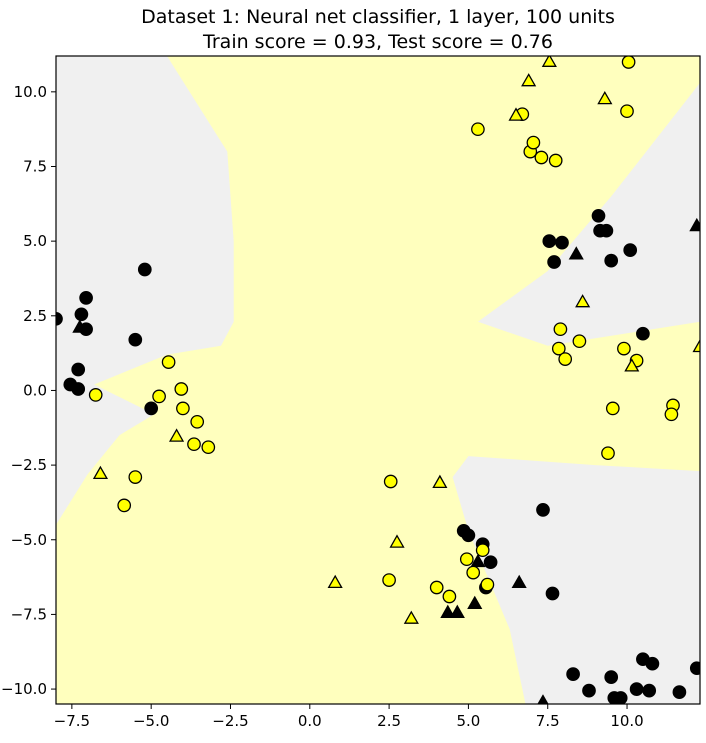 Image resolution: width=706 pixels, height=743 pixels. What do you see at coordinates (29, 540) in the screenshot?
I see `y-tick-label: −5.0` at bounding box center [29, 540].